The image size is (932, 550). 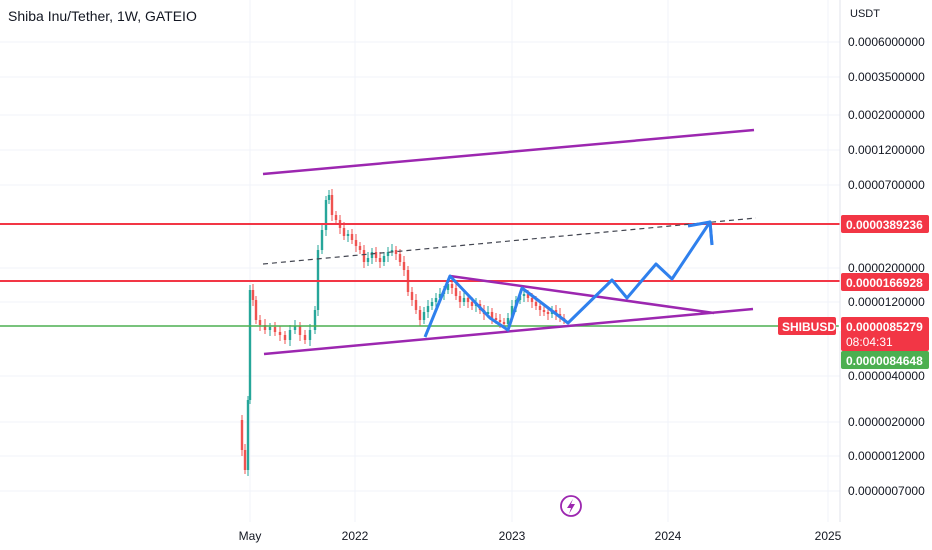 I want to click on time-axis: May 2022 2023 2024 2025, so click(x=540, y=536).